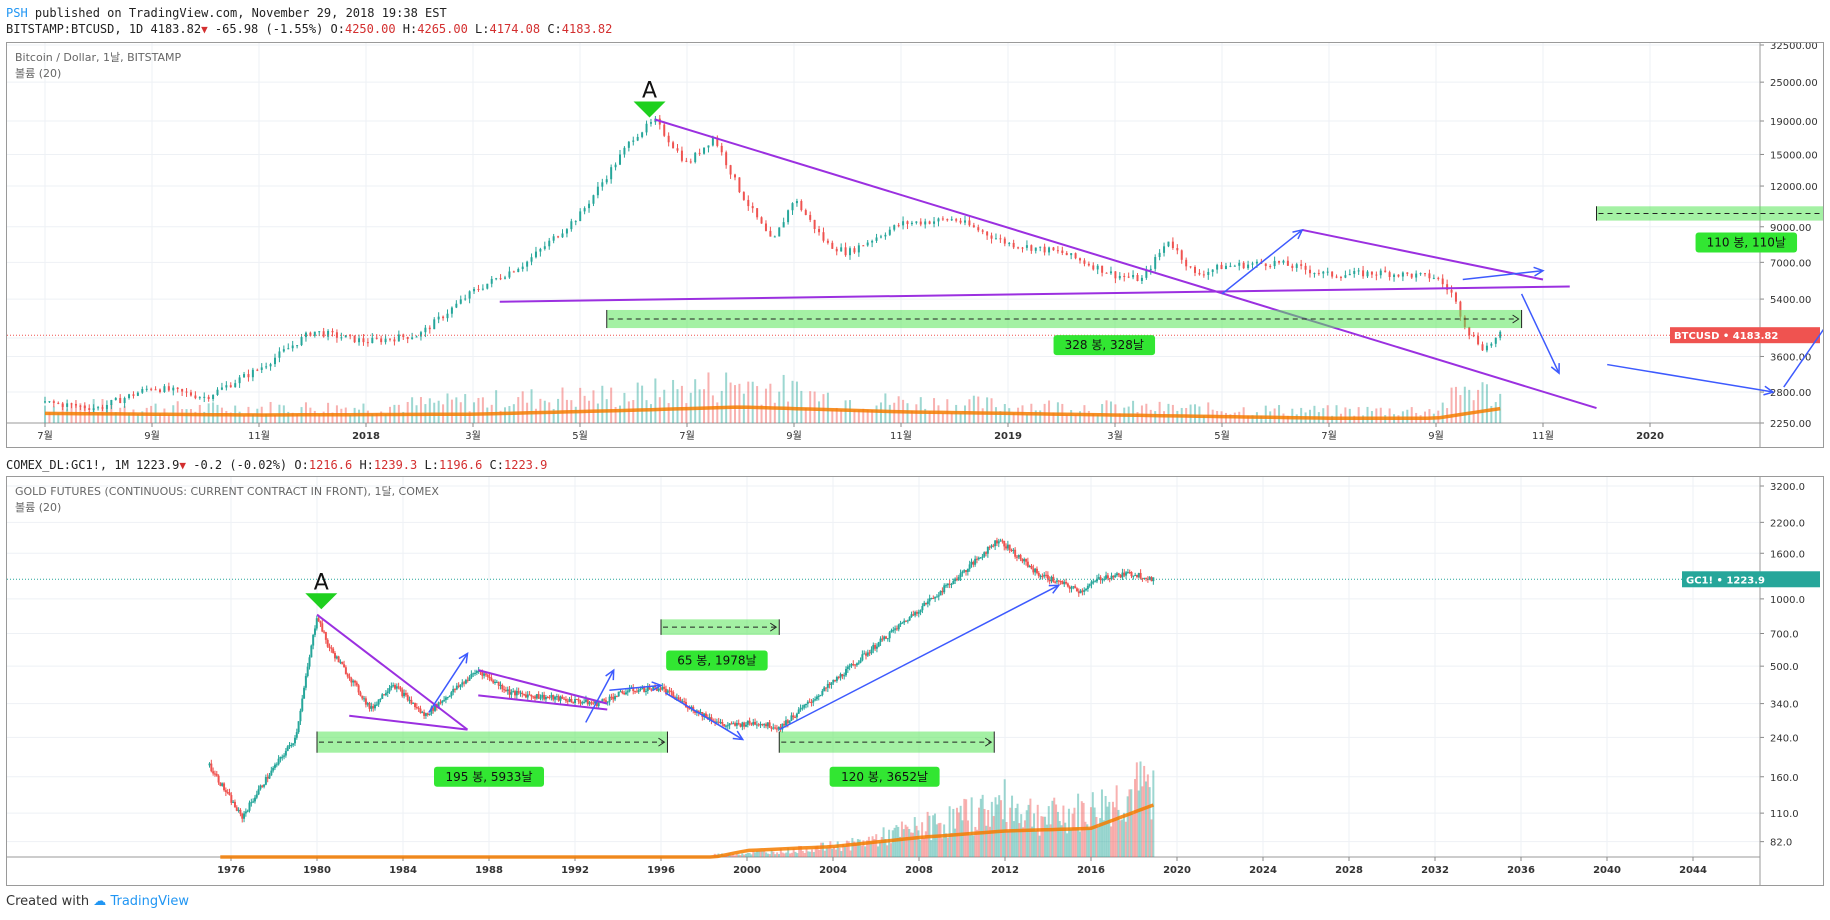 The width and height of the screenshot is (1830, 920). What do you see at coordinates (149, 901) in the screenshot?
I see `tradingview-link: TradingView` at bounding box center [149, 901].